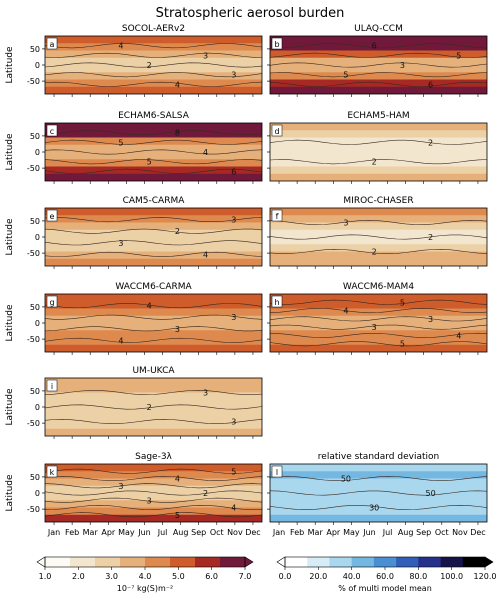  Describe the element at coordinates (153, 287) in the screenshot. I see `panel-title: WACCM6-CARMA` at that location.